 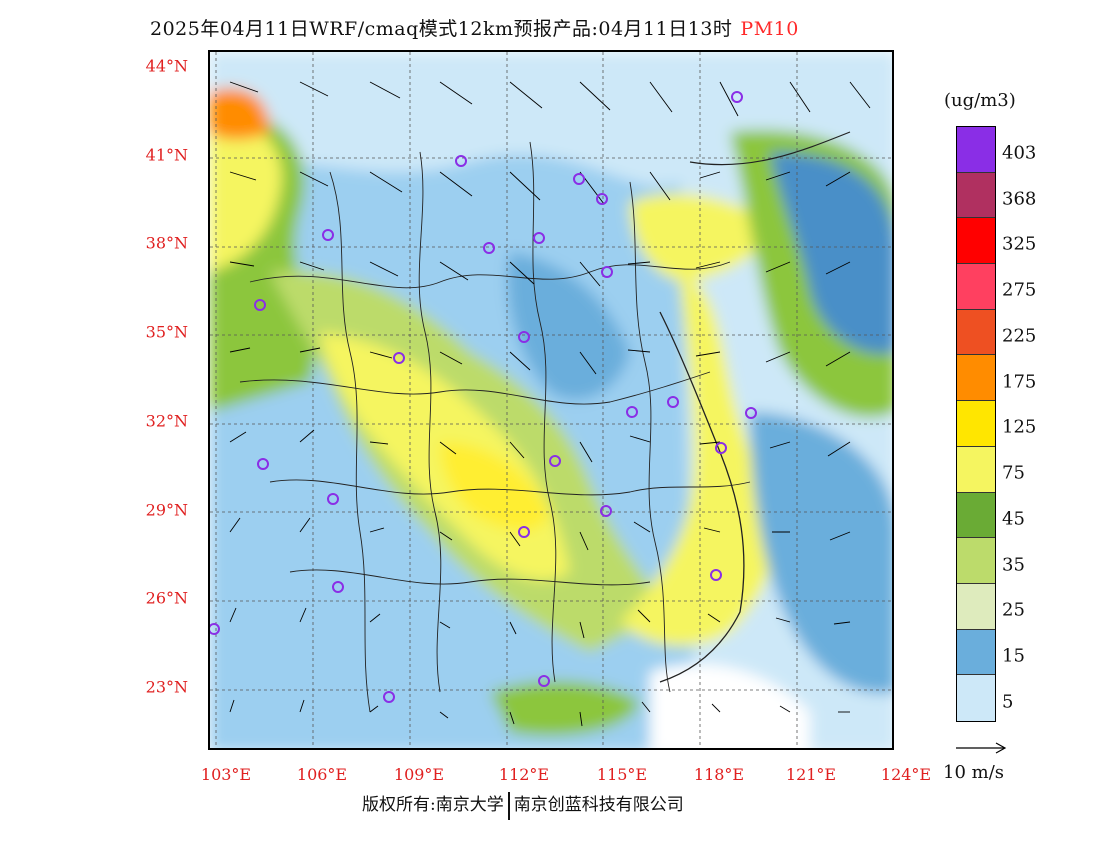 What do you see at coordinates (1019, 382) in the screenshot?
I see `legend-label-175: 175` at bounding box center [1019, 382].